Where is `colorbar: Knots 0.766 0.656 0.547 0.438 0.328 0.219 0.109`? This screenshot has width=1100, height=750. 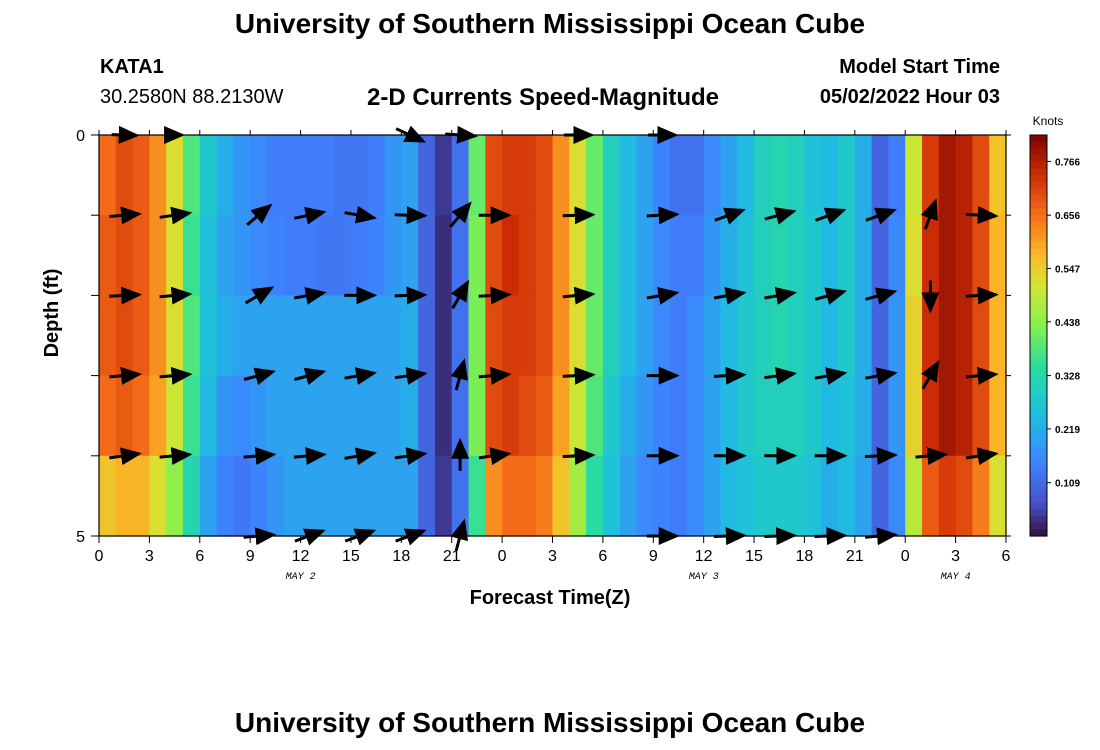 colorbar: Knots 0.766 0.656 0.547 0.438 0.328 0.219 0.109 is located at coordinates (1054, 325).